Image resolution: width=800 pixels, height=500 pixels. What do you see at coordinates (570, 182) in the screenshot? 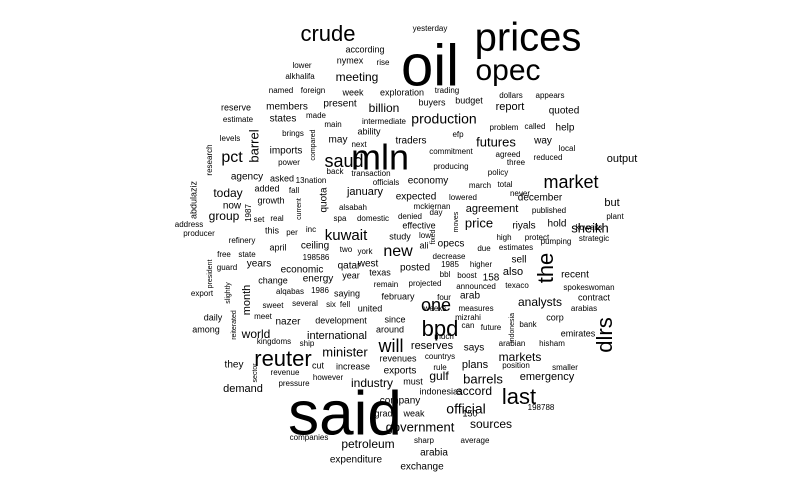
I see `word-market: market` at bounding box center [570, 182].